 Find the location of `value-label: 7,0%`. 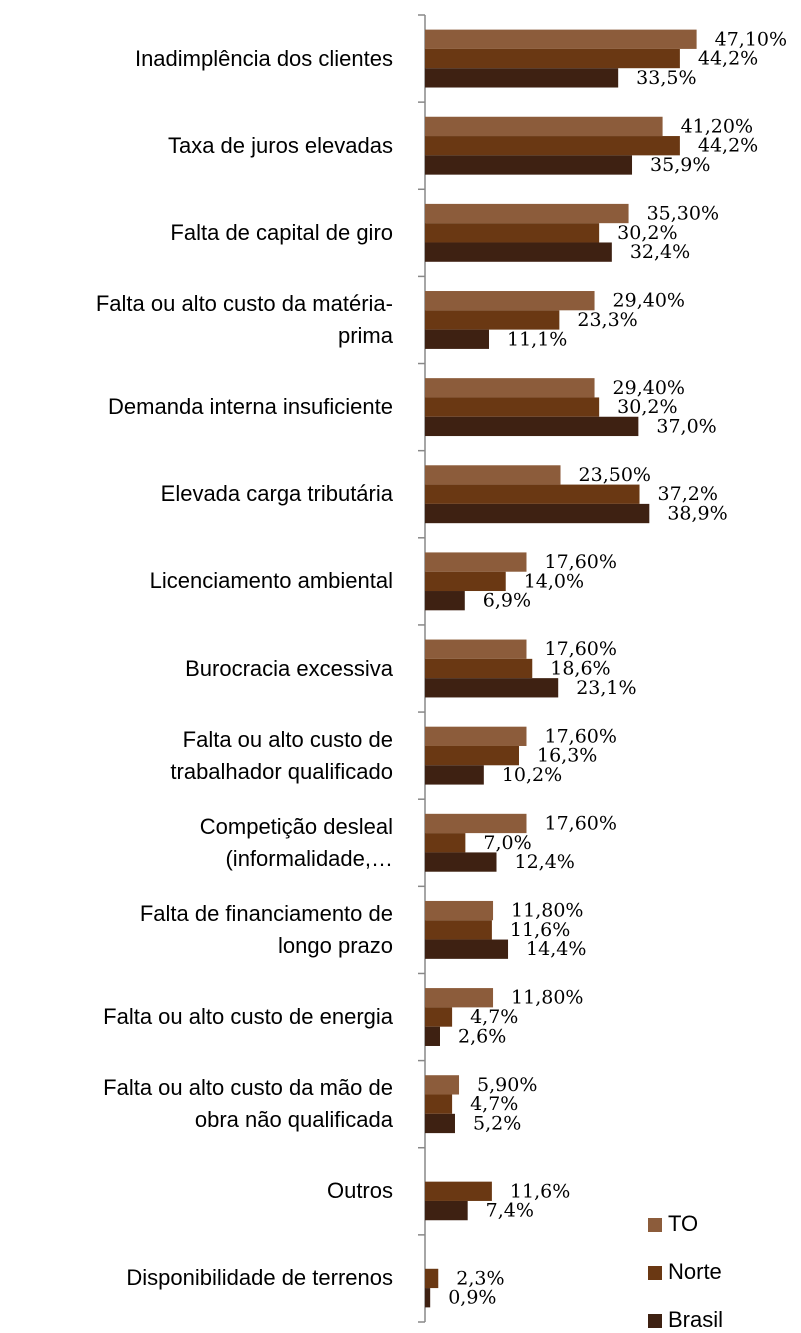

value-label: 7,0% is located at coordinates (507, 843).